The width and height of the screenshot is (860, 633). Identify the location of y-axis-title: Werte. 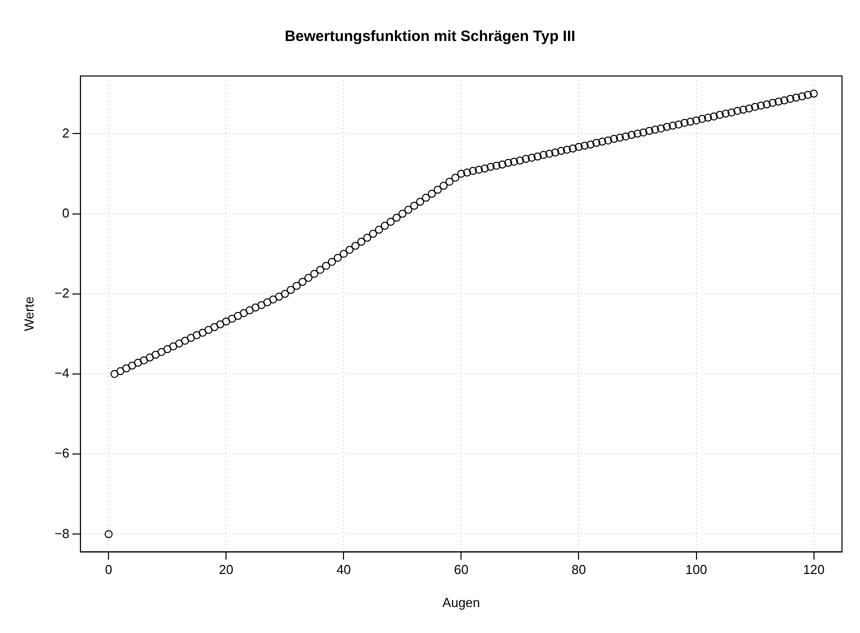
(28, 314).